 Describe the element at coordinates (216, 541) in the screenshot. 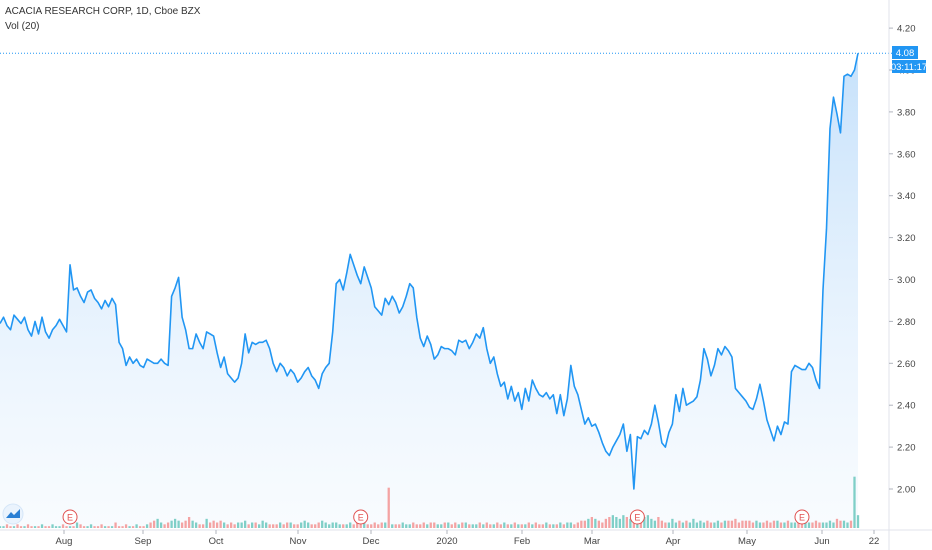

I see `x-tick-label: Oct` at that location.